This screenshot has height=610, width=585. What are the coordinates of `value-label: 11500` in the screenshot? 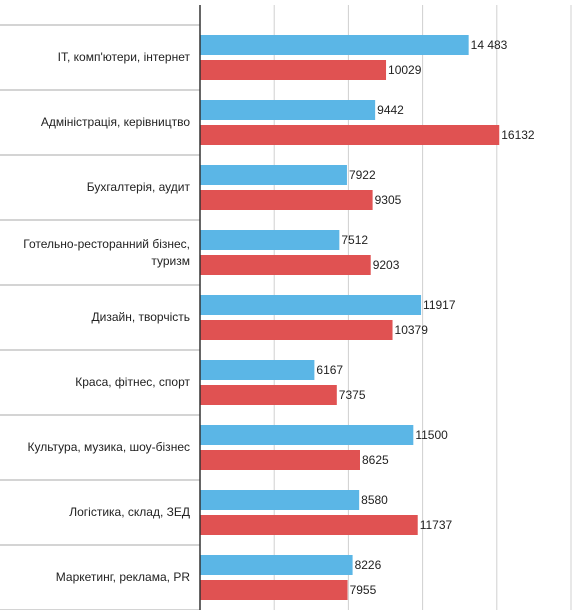 It's located at (431, 435).